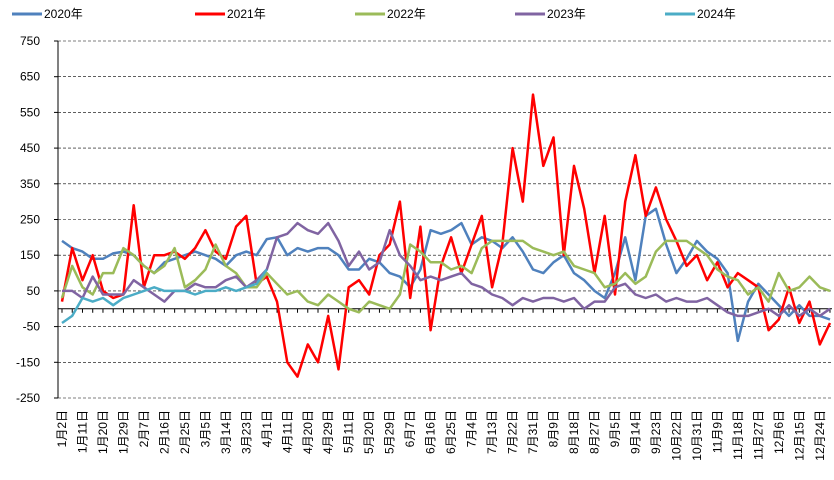 Image resolution: width=834 pixels, height=480 pixels. What do you see at coordinates (431, 432) in the screenshot?
I see `x-tick-label: 6月16日` at bounding box center [431, 432].